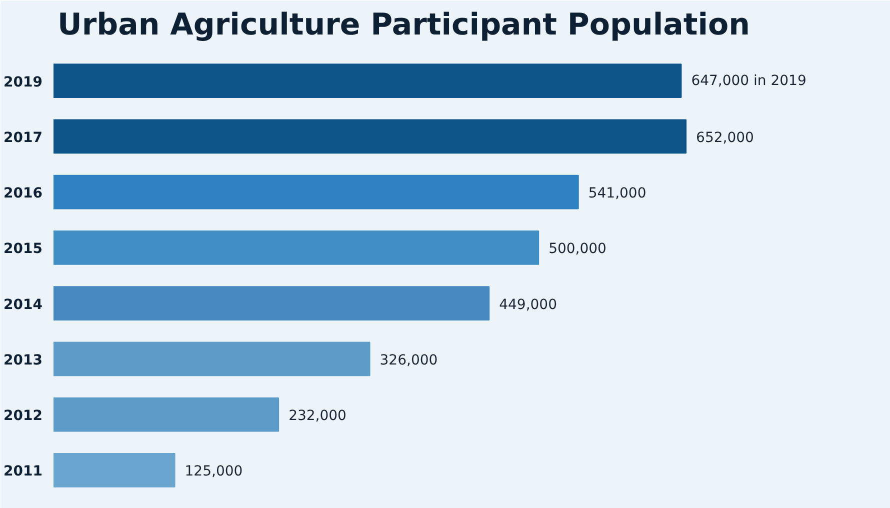  Describe the element at coordinates (528, 304) in the screenshot. I see `data-label: 449,000` at that location.